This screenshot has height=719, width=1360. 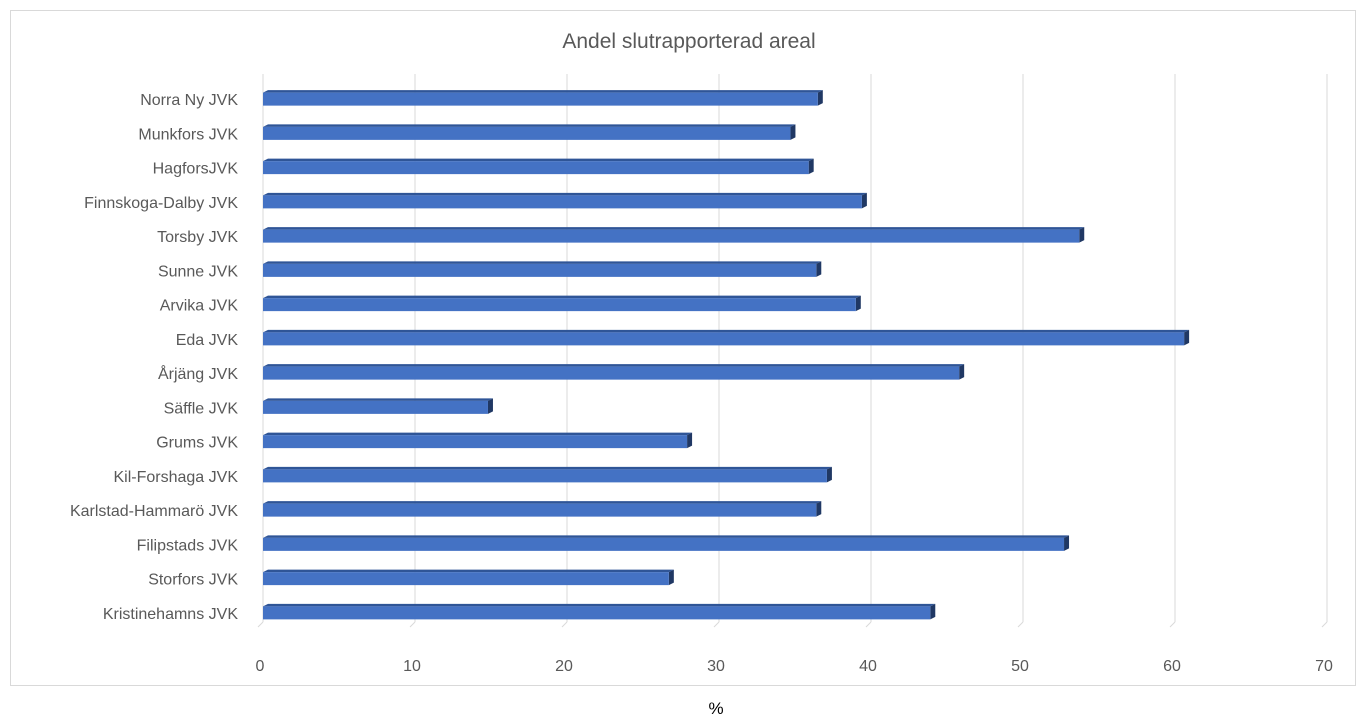 I want to click on category-label: Kil-Forshaga JVK, so click(x=176, y=477).